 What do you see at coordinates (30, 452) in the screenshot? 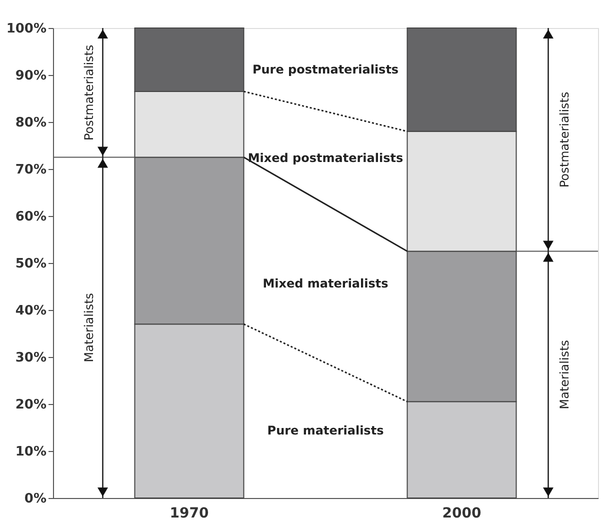
I see `y-tick-label: 10%` at bounding box center [30, 452].